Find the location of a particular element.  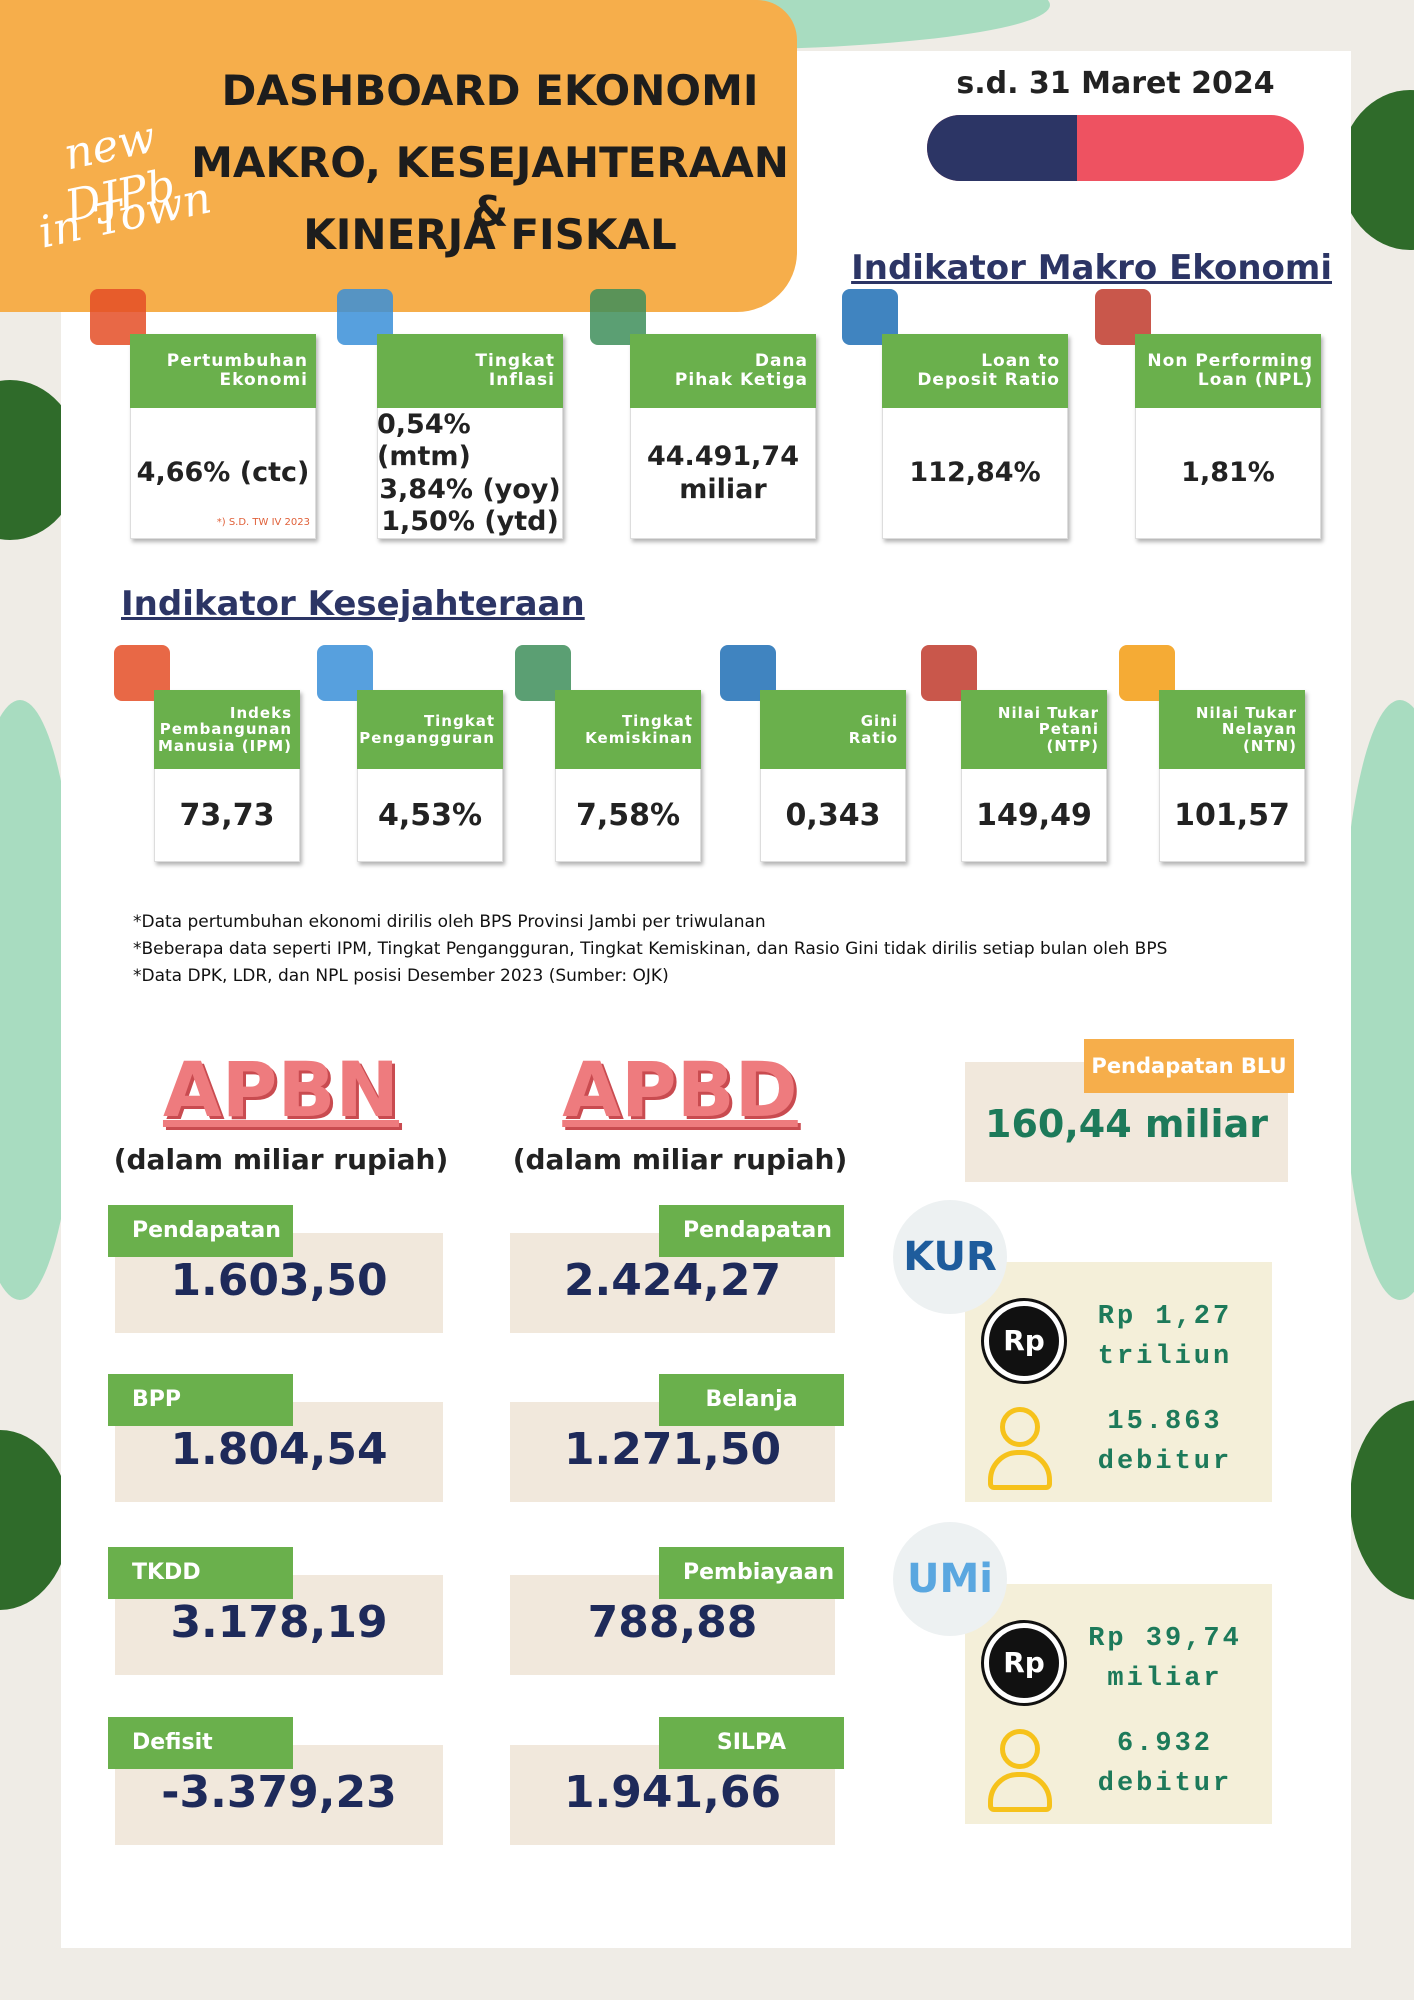

credit-text: miliar is located at coordinates (1165, 1679).